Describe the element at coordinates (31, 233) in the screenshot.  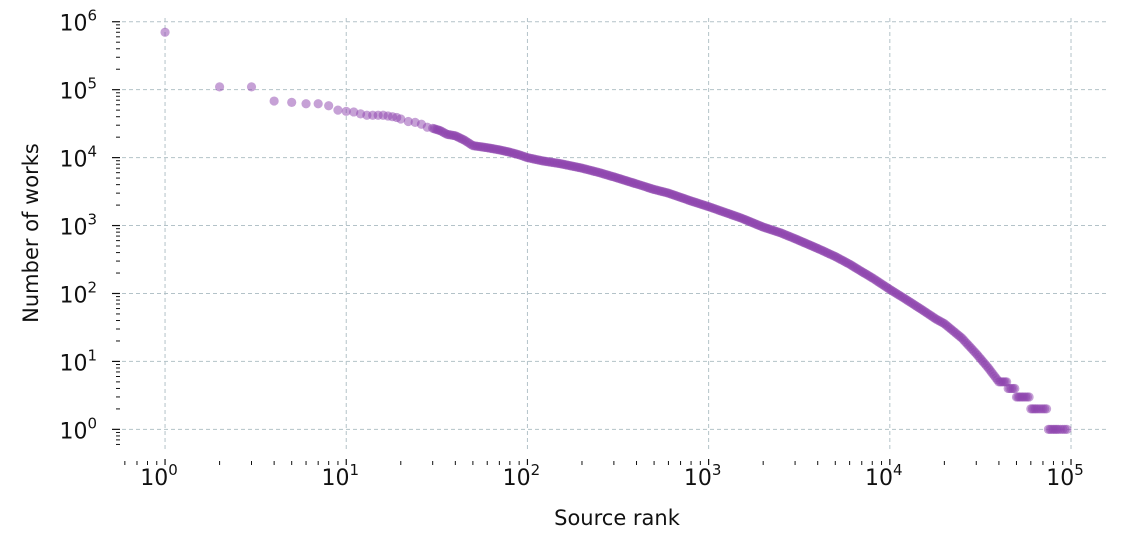
I see `y-axis-title: Number of works` at that location.